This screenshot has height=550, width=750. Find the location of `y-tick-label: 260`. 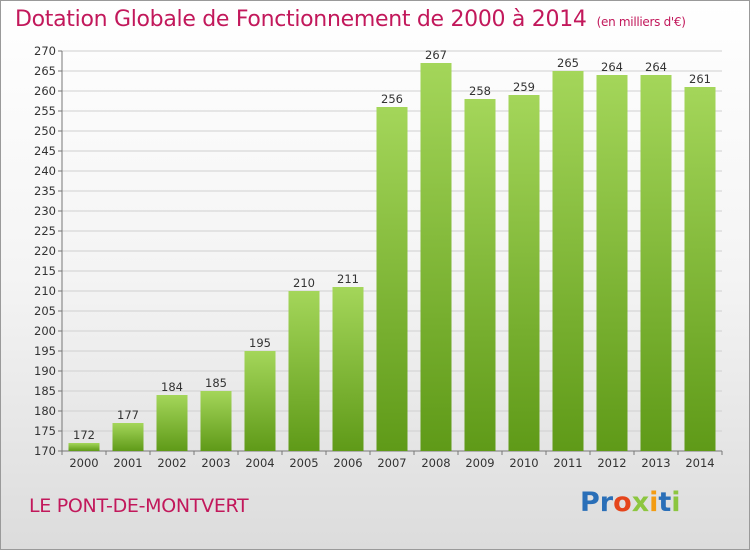

y-tick-label: 260 is located at coordinates (45, 91).